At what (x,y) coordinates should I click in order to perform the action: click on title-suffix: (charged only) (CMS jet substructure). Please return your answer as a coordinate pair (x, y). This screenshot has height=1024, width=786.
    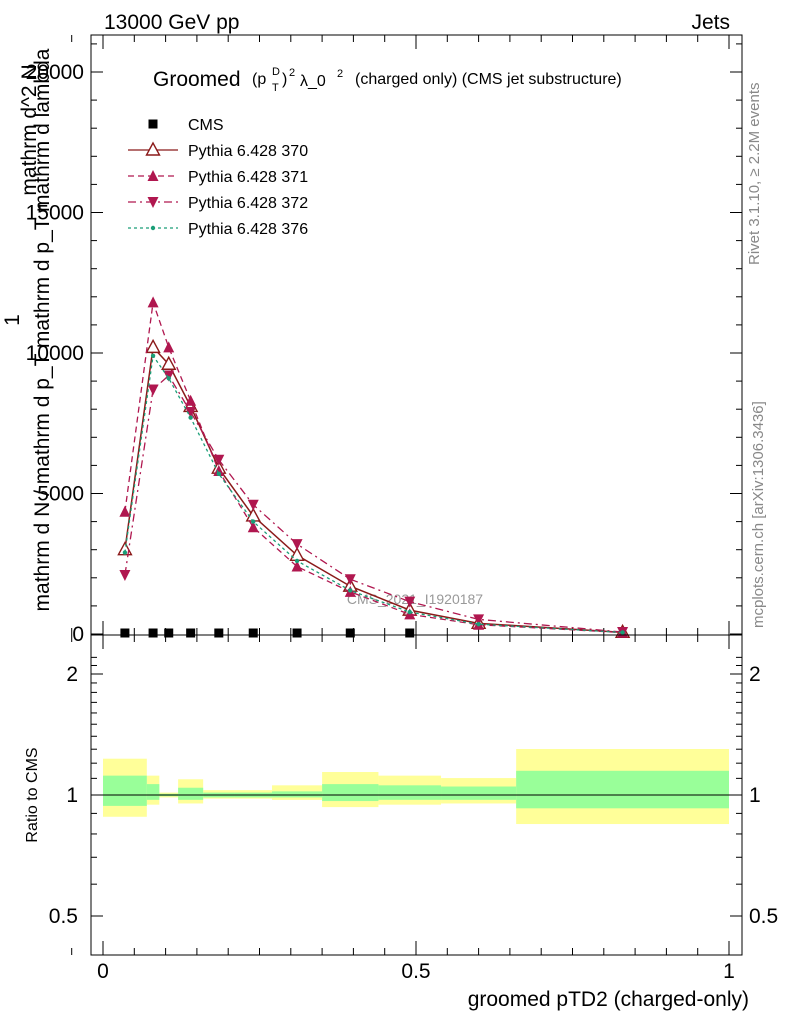
    Looking at the image, I should click on (488, 79).